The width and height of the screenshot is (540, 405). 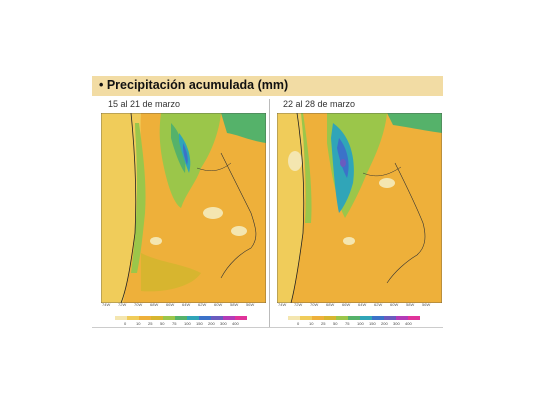 What do you see at coordinates (359, 208) in the screenshot?
I see `precip-map-right` at bounding box center [359, 208].